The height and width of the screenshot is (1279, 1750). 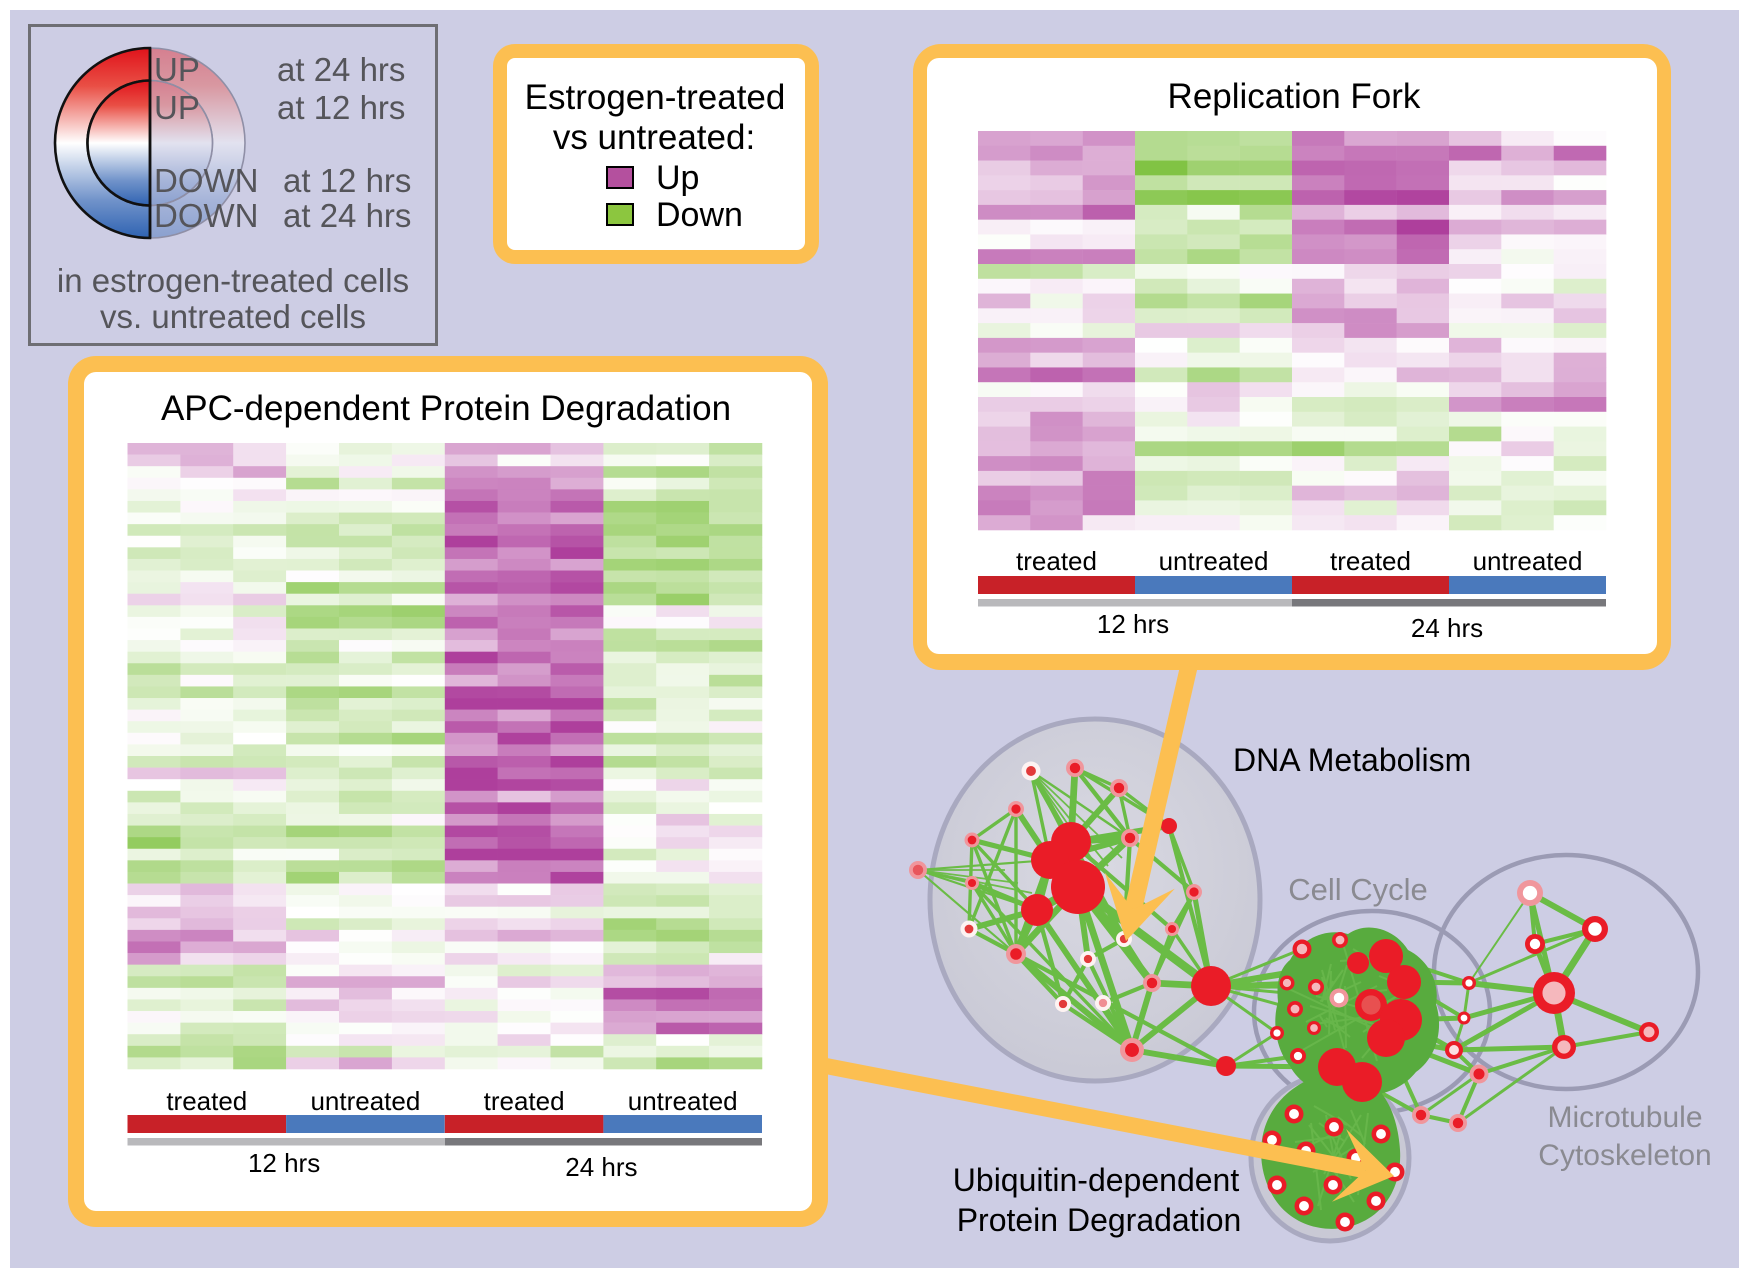 I want to click on svg-text: vs. untreated cells, so click(x=233, y=316).